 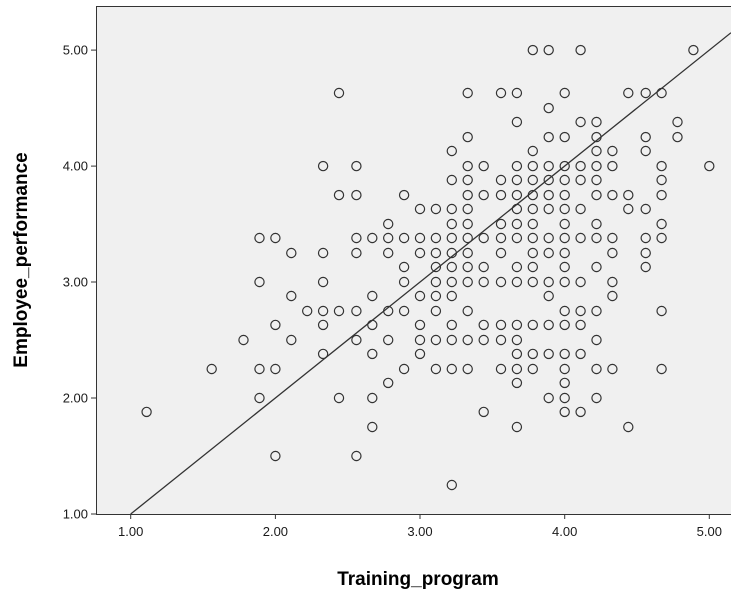 I want to click on x-tick-label: 5.00, so click(x=709, y=531).